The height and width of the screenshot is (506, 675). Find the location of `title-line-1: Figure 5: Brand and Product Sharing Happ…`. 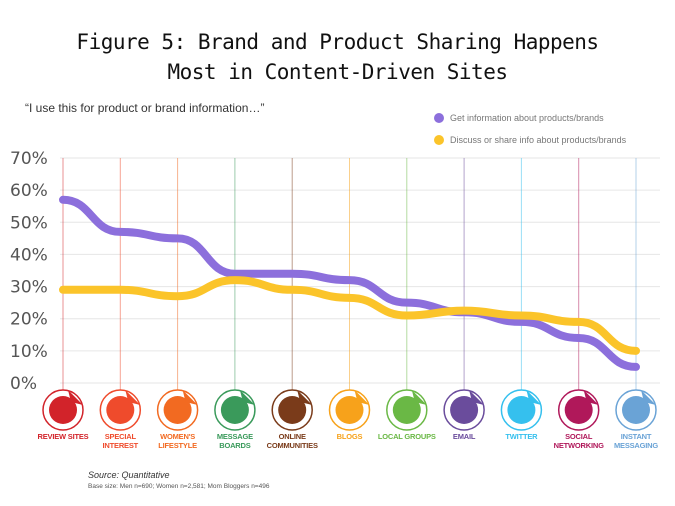

title-line-1: Figure 5: Brand and Product Sharing Happ… is located at coordinates (337, 42).